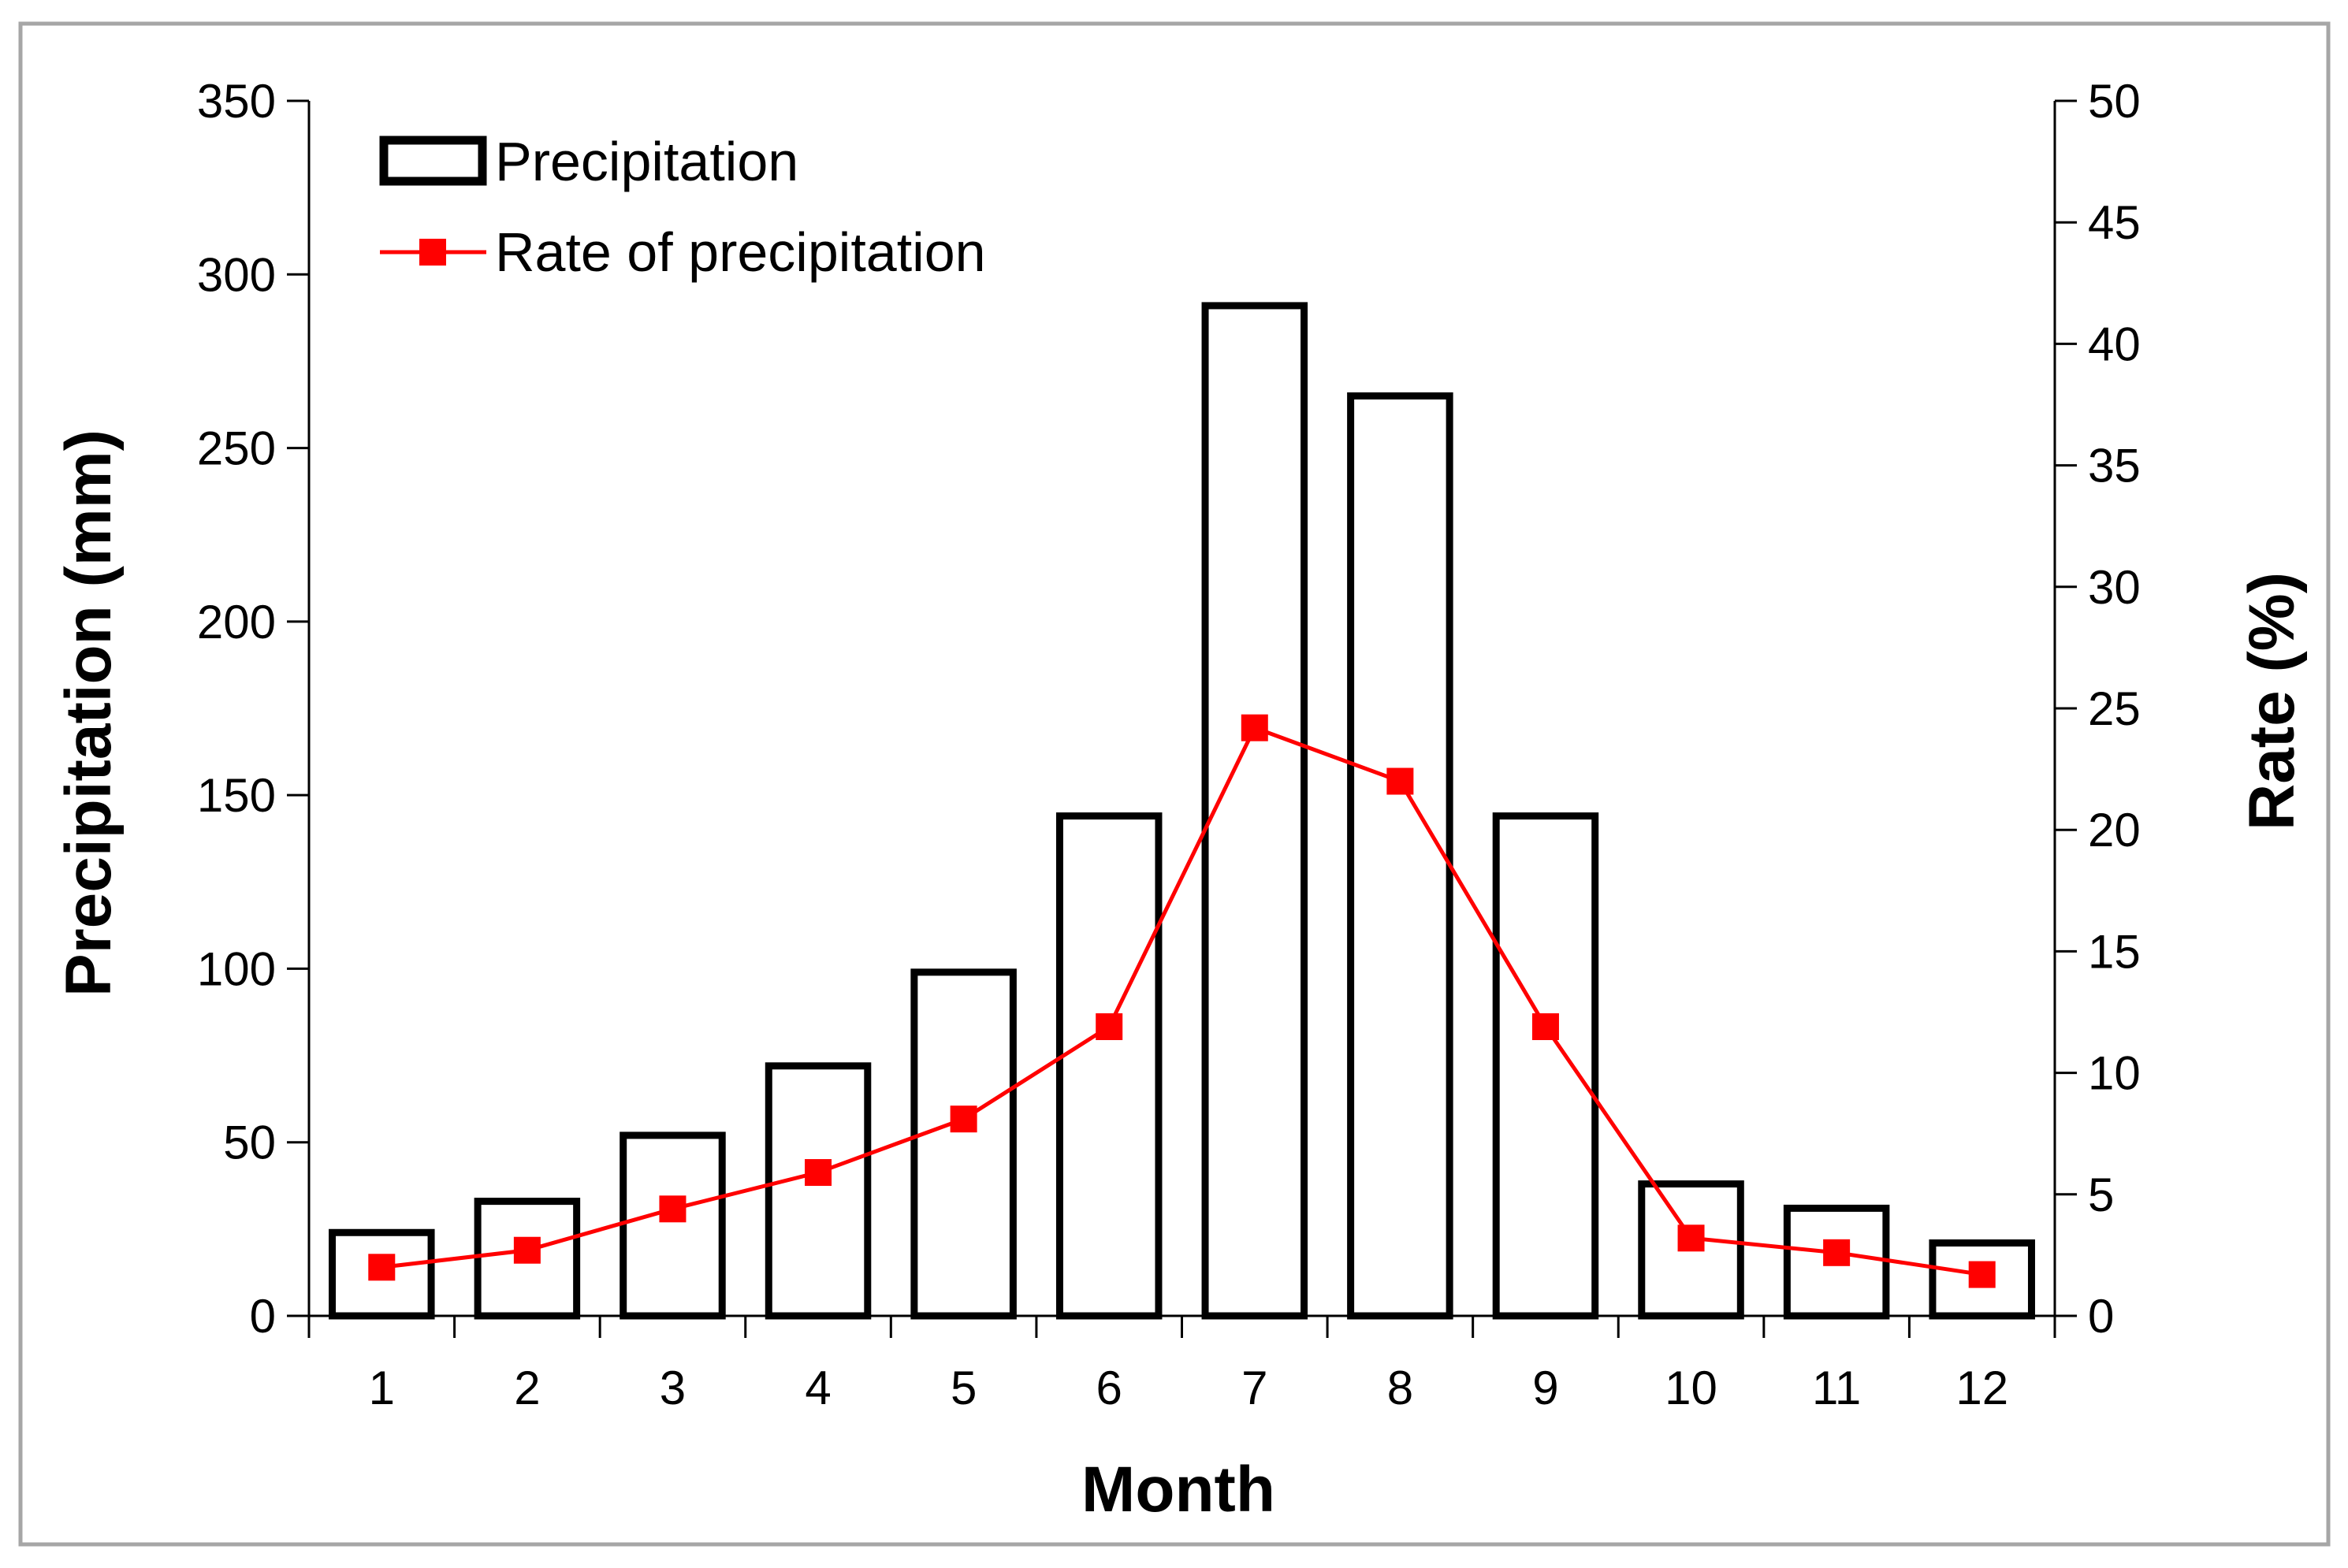 The width and height of the screenshot is (2348, 1568). Describe the element at coordinates (2114, 587) in the screenshot. I see `y2-tick-label: 30` at that location.